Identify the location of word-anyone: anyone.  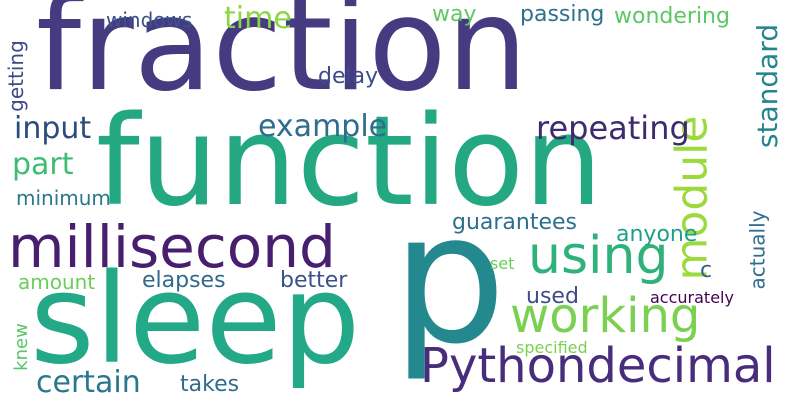
(657, 234).